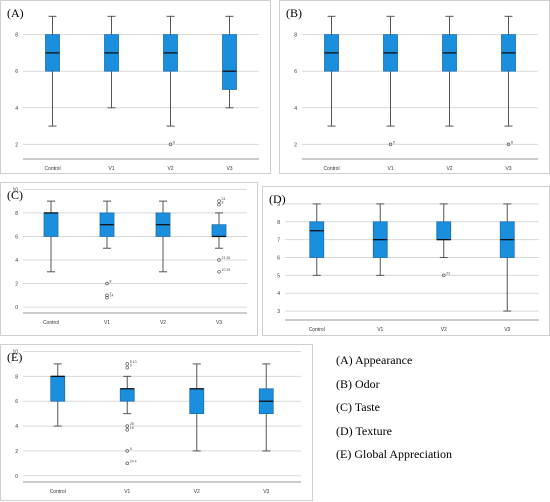 The height and width of the screenshot is (502, 550). What do you see at coordinates (133, 461) in the screenshot?
I see `outlier-label: 24 4` at bounding box center [133, 461].